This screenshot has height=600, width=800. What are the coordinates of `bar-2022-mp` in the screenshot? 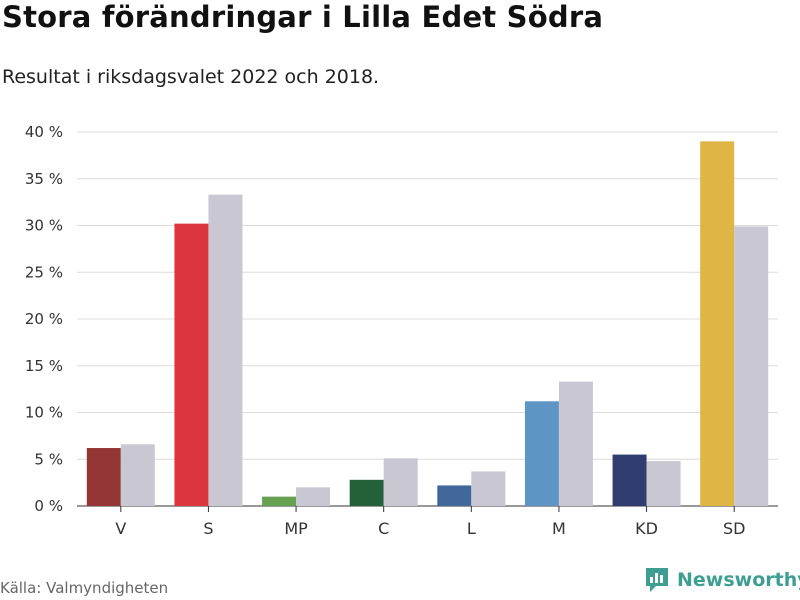 It's located at (279, 501).